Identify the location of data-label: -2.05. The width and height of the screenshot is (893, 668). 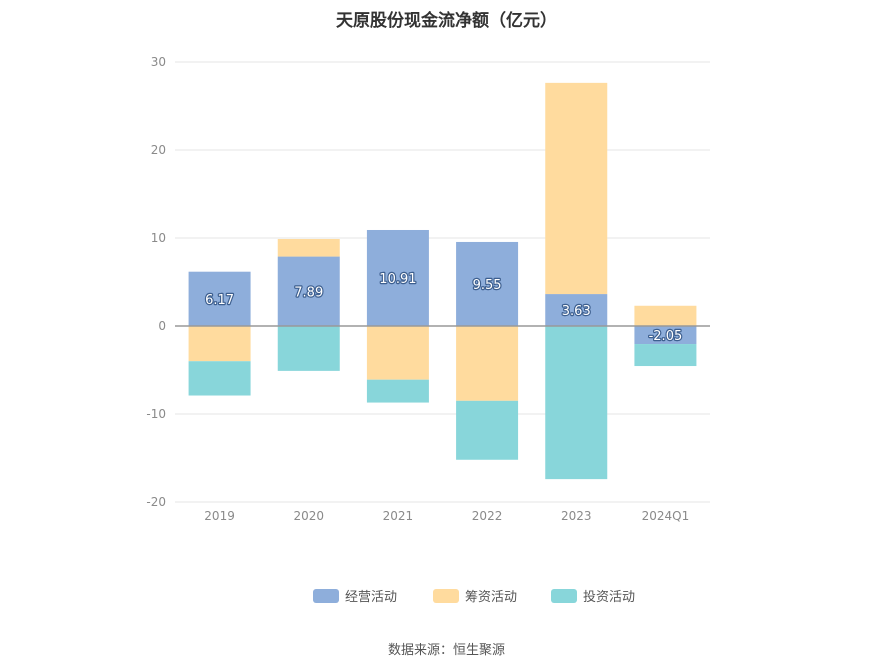
(666, 336).